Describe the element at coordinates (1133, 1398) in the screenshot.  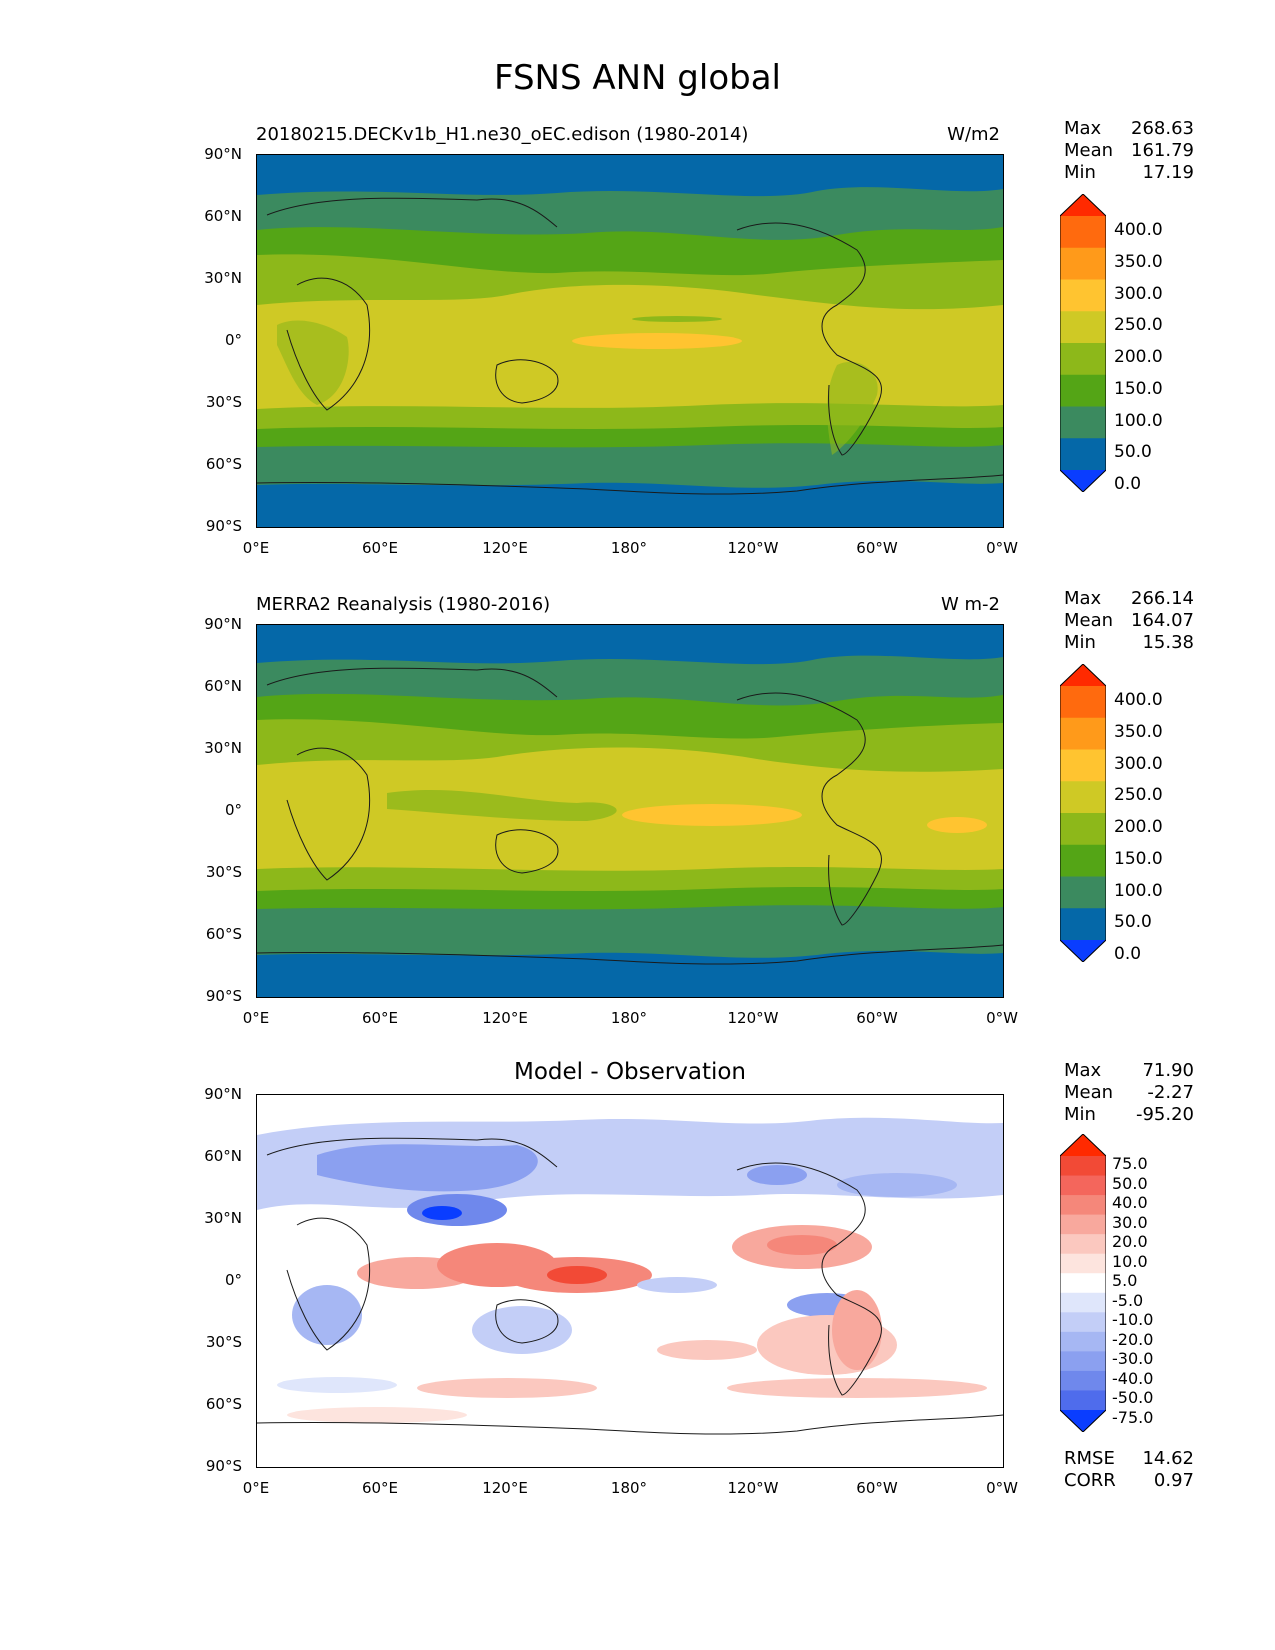
I see `colorbar-tick-label: -50.0` at that location.